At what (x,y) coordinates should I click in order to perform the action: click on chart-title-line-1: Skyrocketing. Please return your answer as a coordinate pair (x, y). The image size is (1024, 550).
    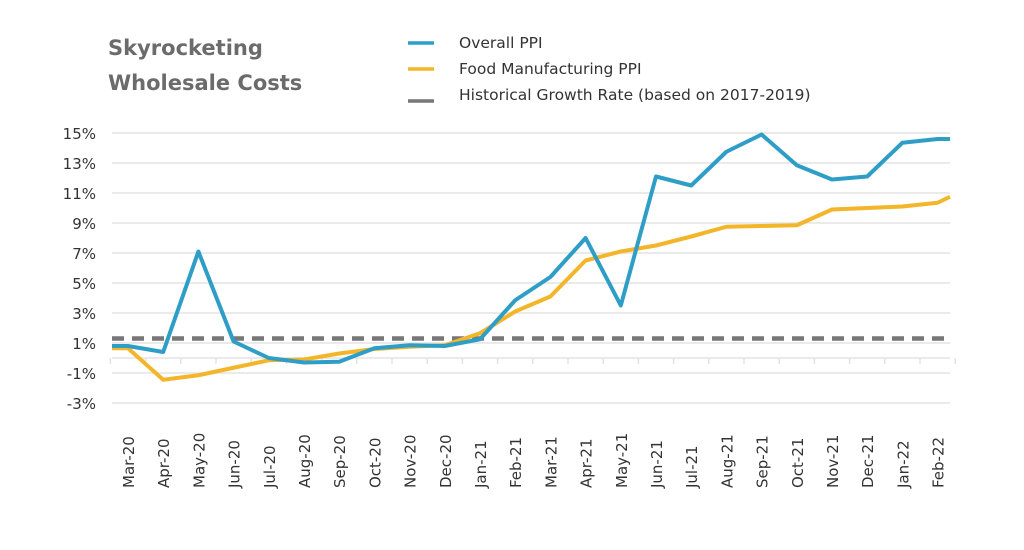
    Looking at the image, I should click on (185, 48).